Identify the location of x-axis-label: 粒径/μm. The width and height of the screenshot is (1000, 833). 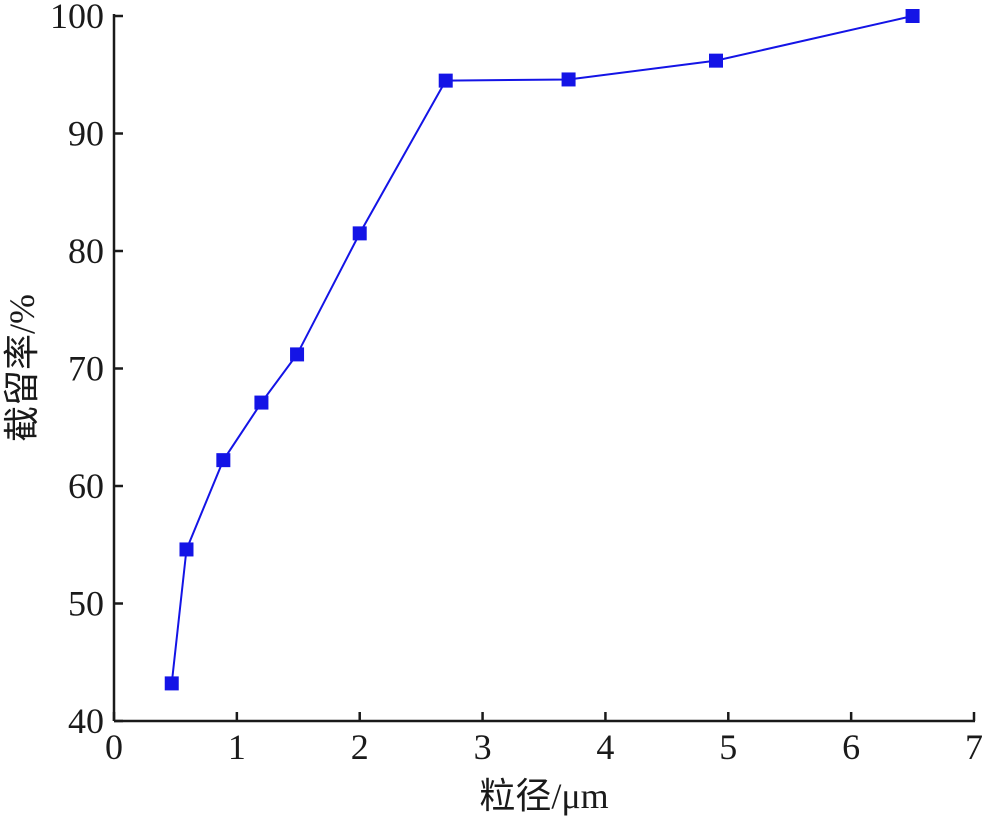
(543, 796).